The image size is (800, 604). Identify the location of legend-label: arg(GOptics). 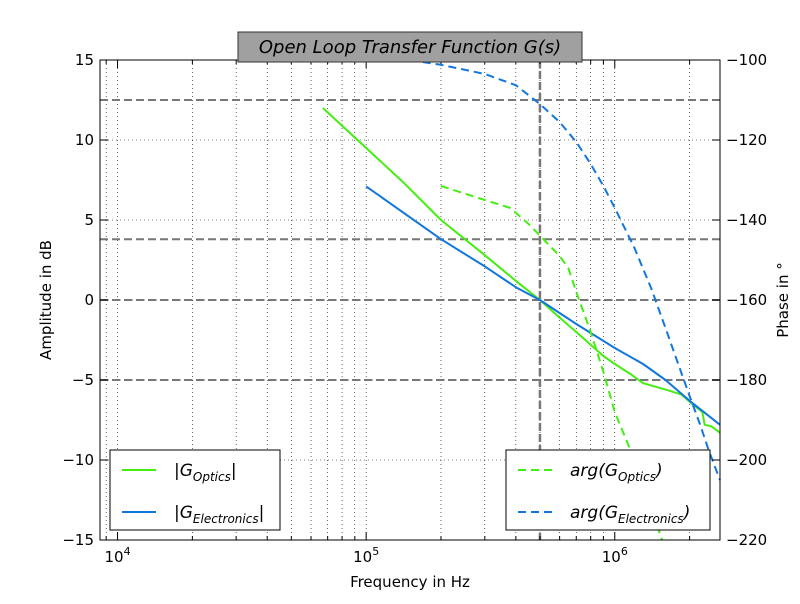
(616, 472).